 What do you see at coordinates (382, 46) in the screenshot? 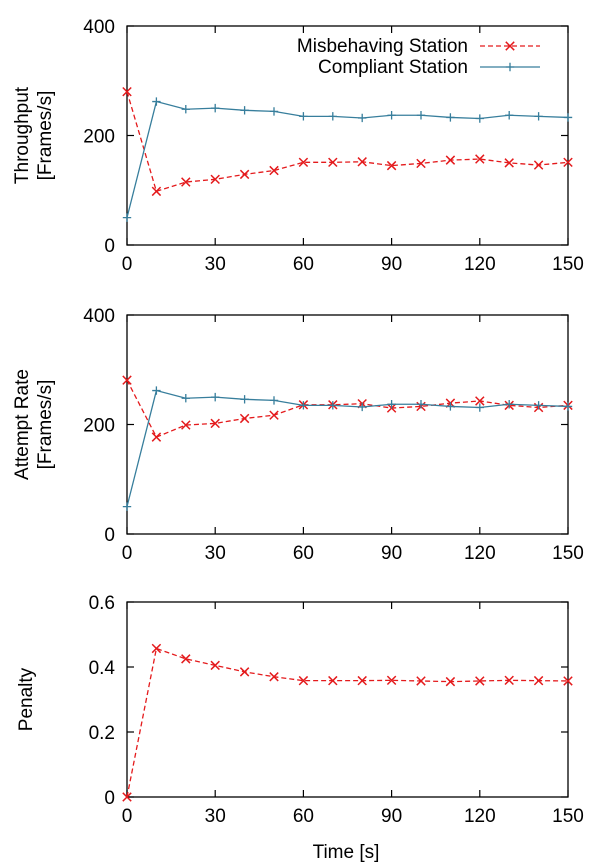
I see `legend-label: Misbehaving Station` at bounding box center [382, 46].